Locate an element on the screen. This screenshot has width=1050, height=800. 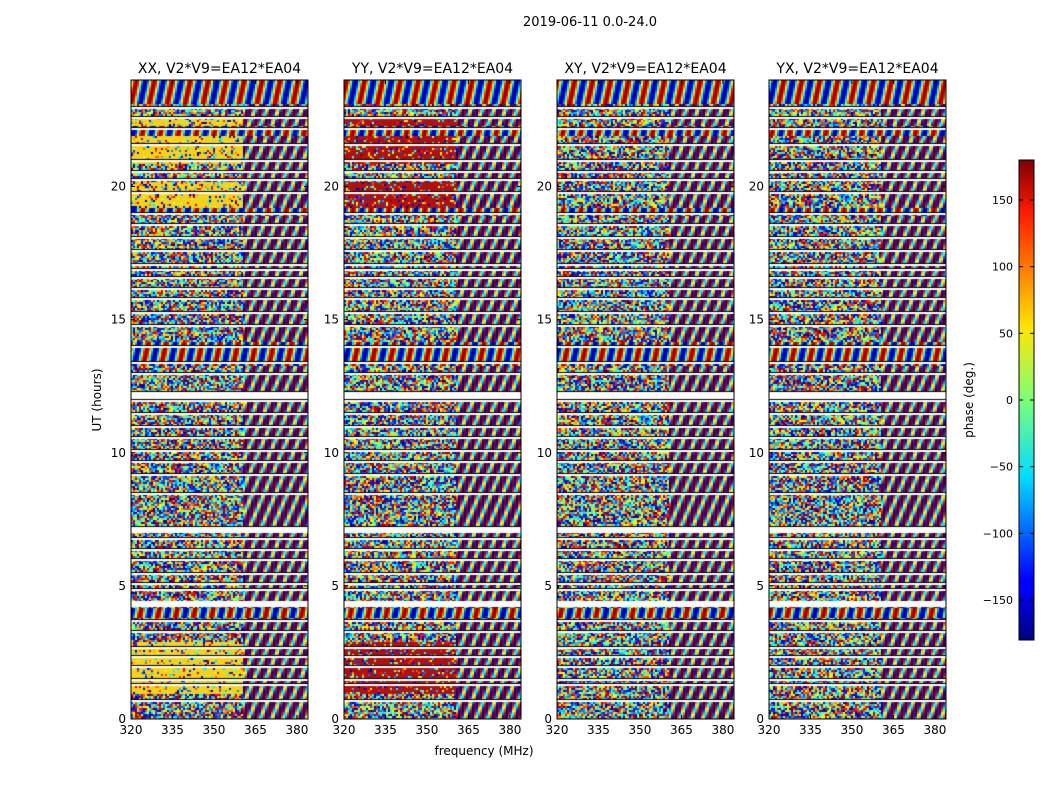
colorbar-tick-label: −150 is located at coordinates (998, 600).